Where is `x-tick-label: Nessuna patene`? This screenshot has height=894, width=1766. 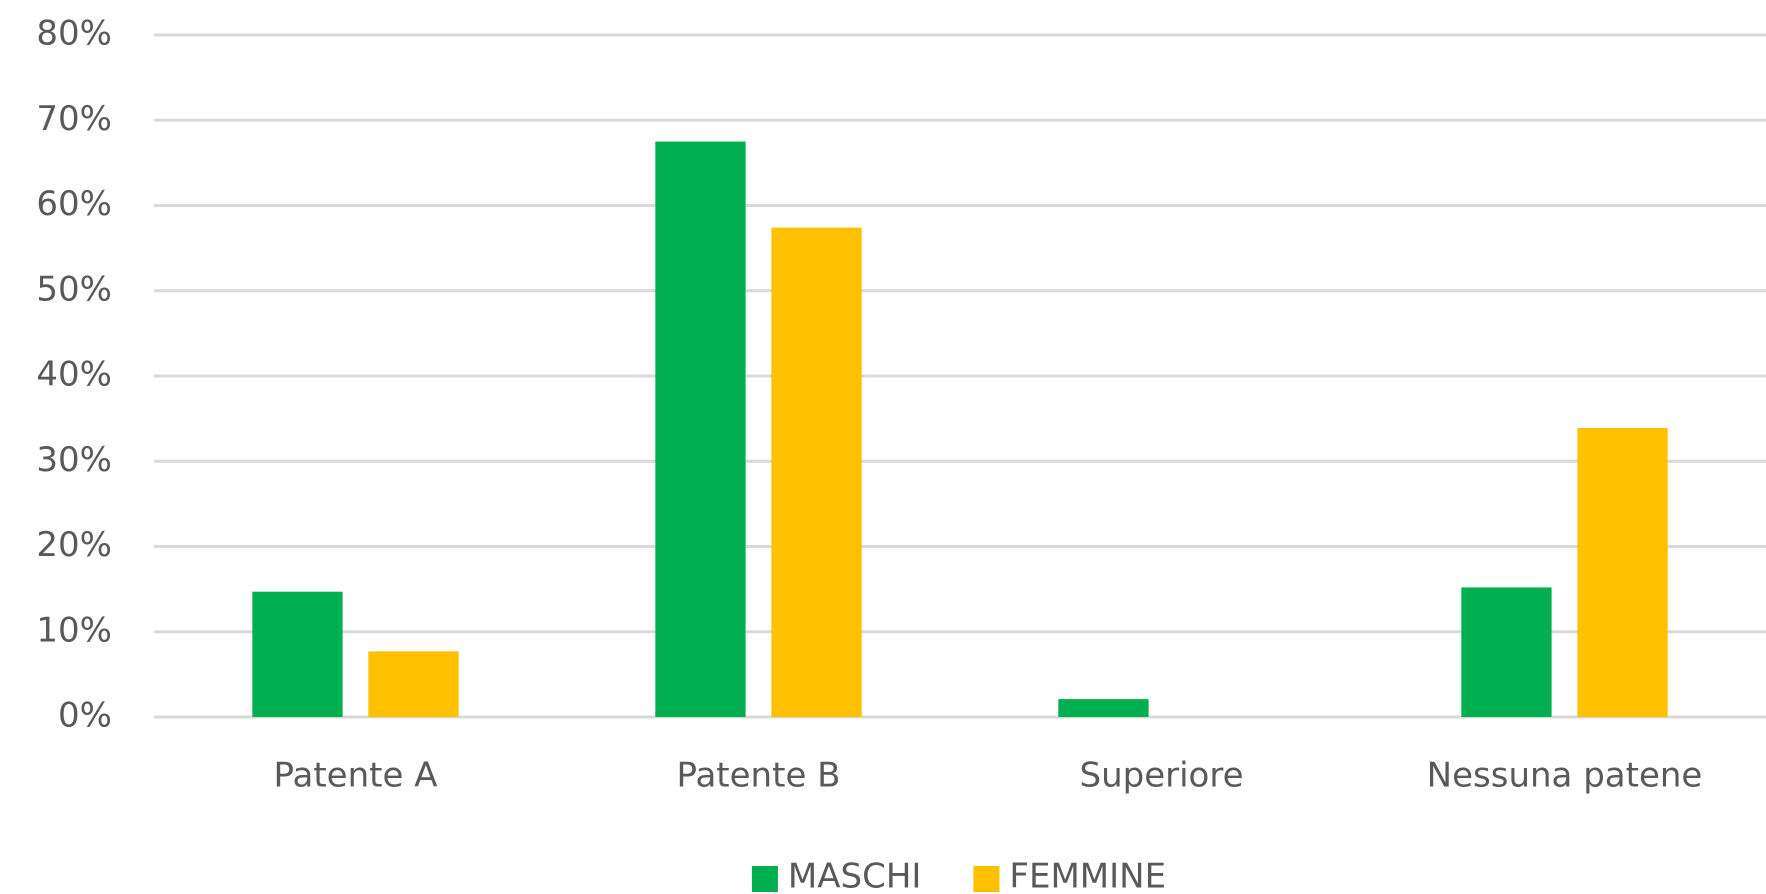
x-tick-label: Nessuna patene is located at coordinates (1565, 776).